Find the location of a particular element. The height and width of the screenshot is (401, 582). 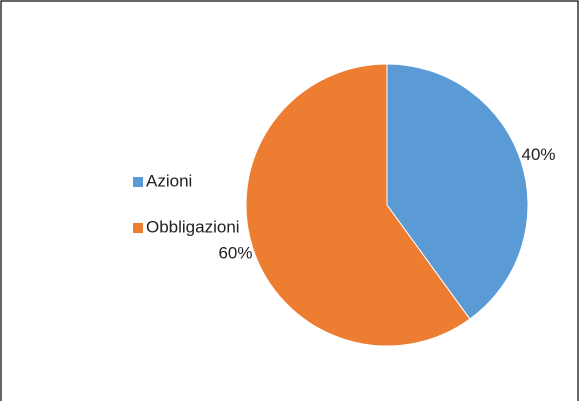

legend-label: Azioni is located at coordinates (169, 180).